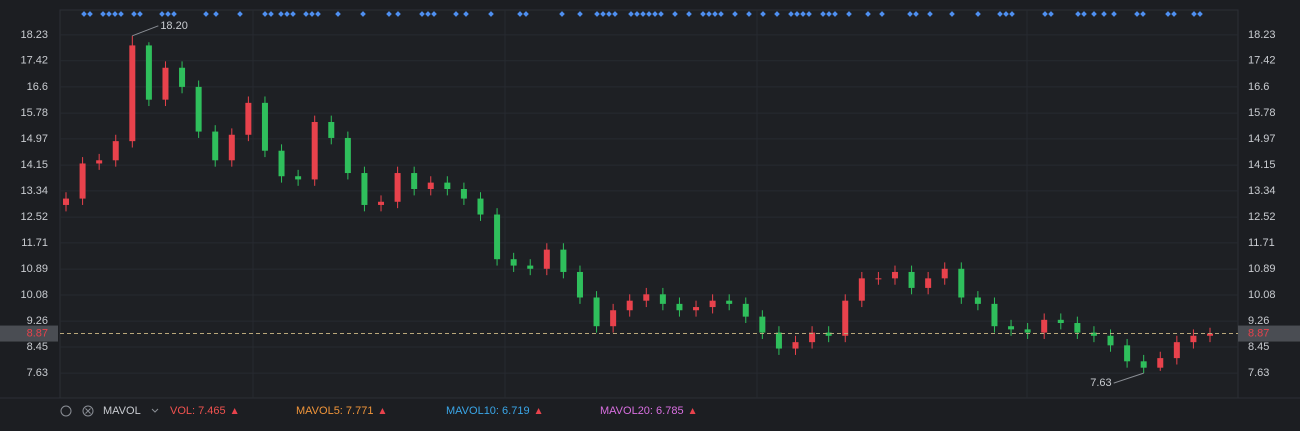 The image size is (1300, 431). What do you see at coordinates (122, 411) in the screenshot?
I see `indicator-name: MAVOL` at bounding box center [122, 411].